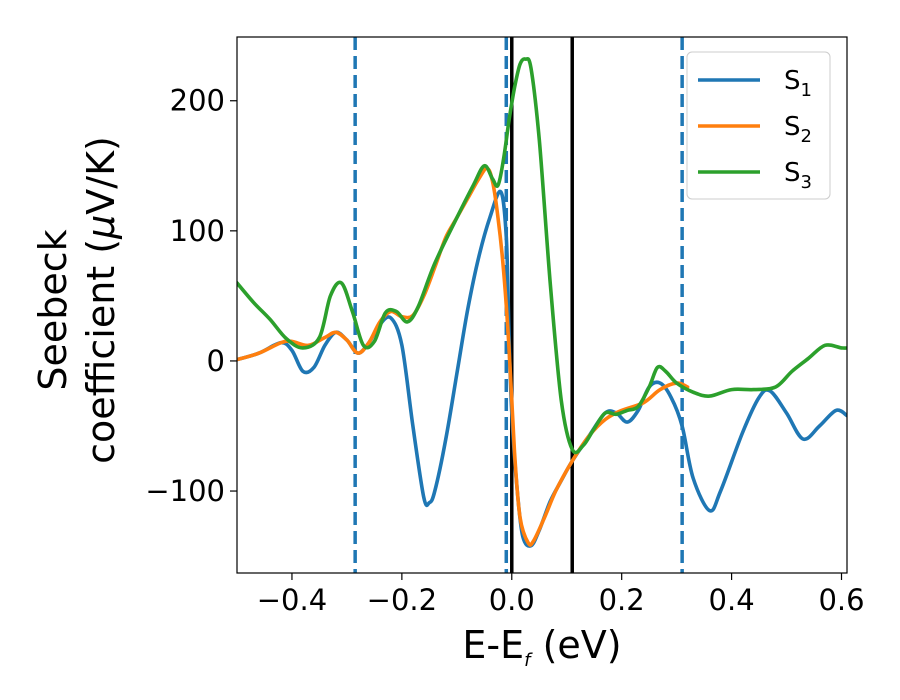 The image size is (900, 700). What do you see at coordinates (575, 645) in the screenshot?
I see `x-axis-title-unit: (eV)` at bounding box center [575, 645].